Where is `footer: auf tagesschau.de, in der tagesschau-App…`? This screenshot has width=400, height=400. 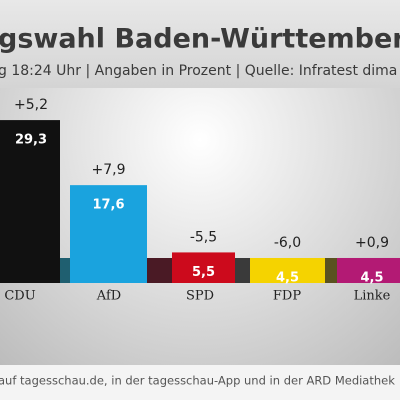
footer: auf tagesschau.de, in der tagesschau-App… is located at coordinates (197, 381).